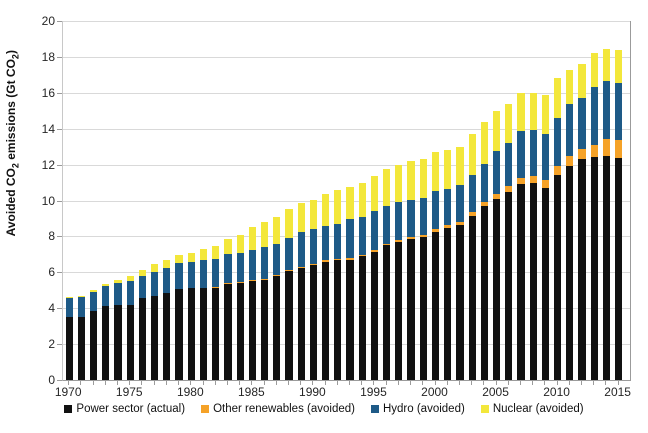  I want to click on legend-label-other-renewables: Other renewables (avoided), so click(284, 409).